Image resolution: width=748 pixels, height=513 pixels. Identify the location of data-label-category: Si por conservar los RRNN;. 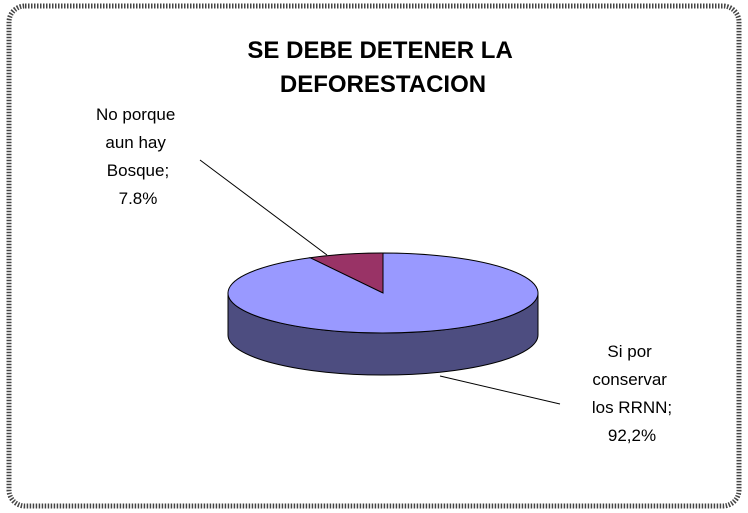
(632, 379).